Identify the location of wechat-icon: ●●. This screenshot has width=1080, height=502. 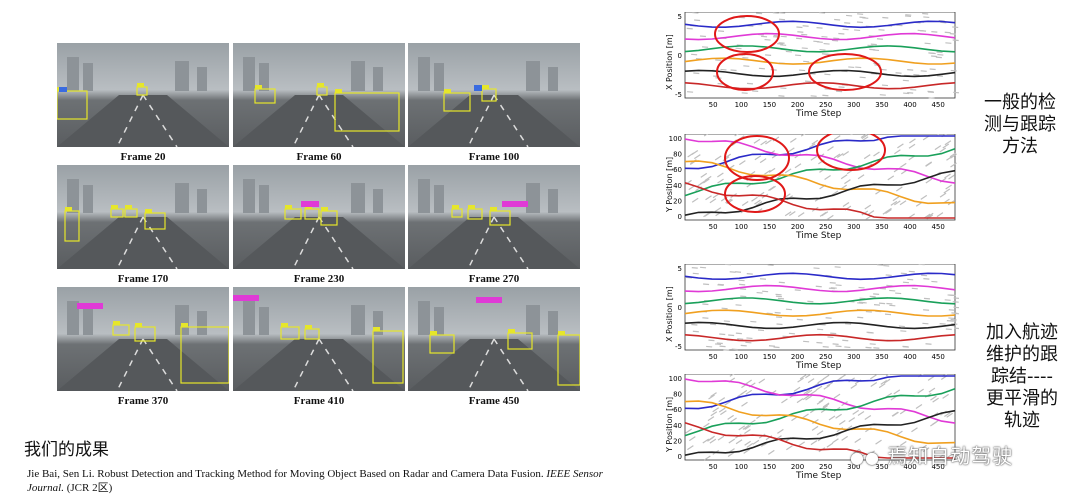
(865, 457).